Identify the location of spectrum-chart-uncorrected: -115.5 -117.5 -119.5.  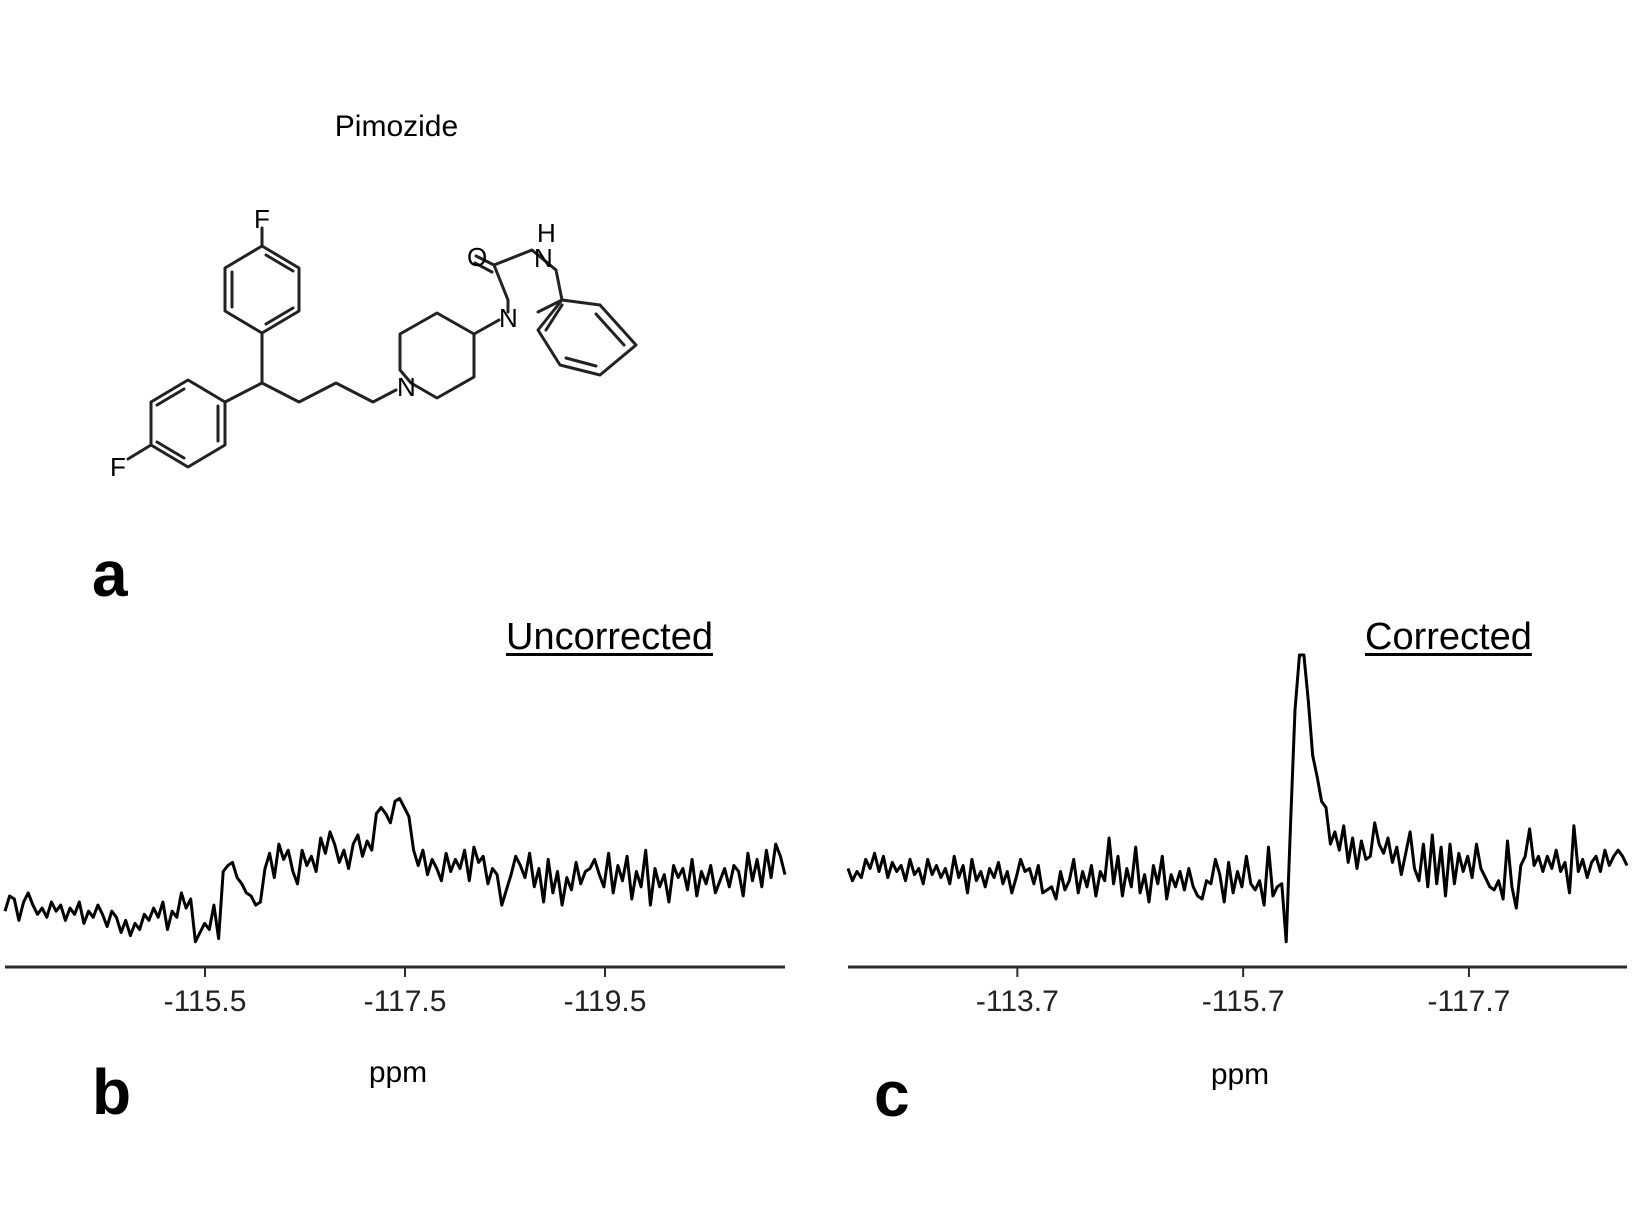
(395, 907).